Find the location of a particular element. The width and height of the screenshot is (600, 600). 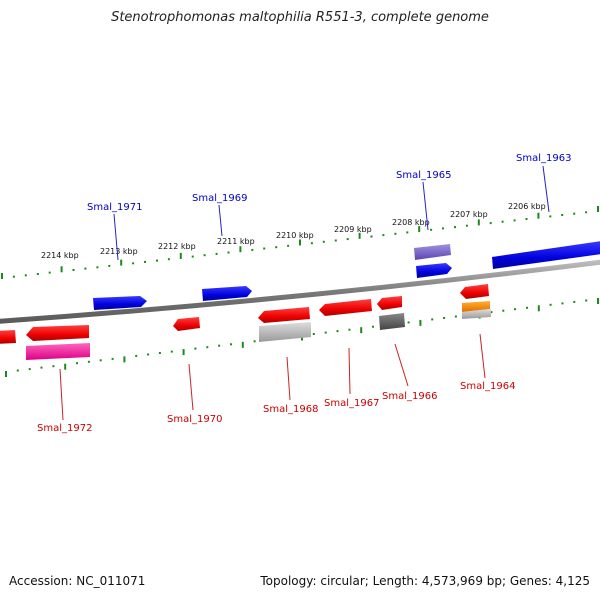

gene-label: Smal_1969 is located at coordinates (219, 198).